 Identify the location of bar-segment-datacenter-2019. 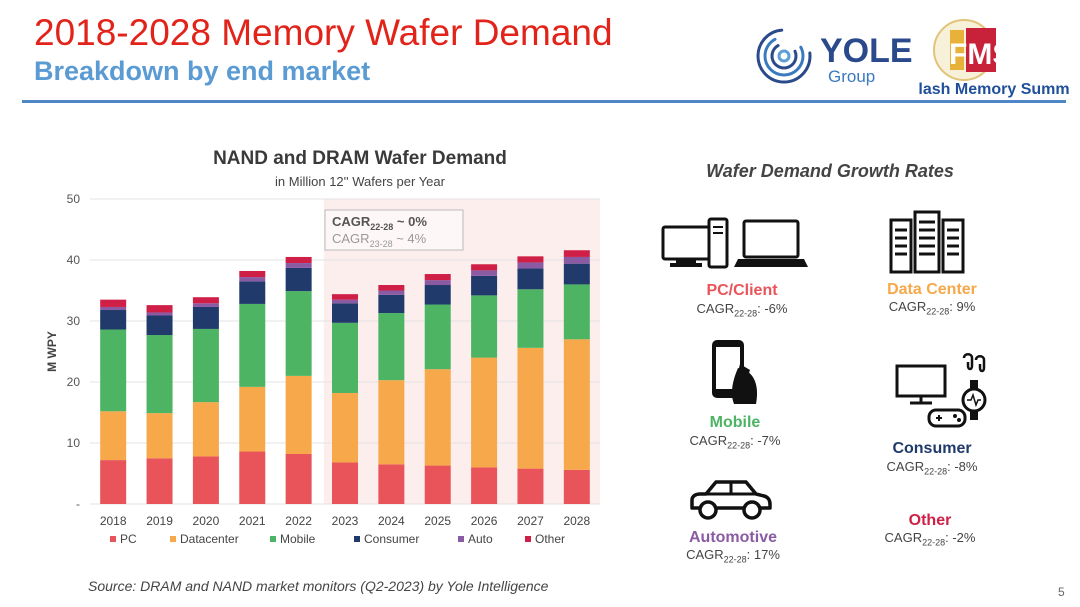
(159, 436).